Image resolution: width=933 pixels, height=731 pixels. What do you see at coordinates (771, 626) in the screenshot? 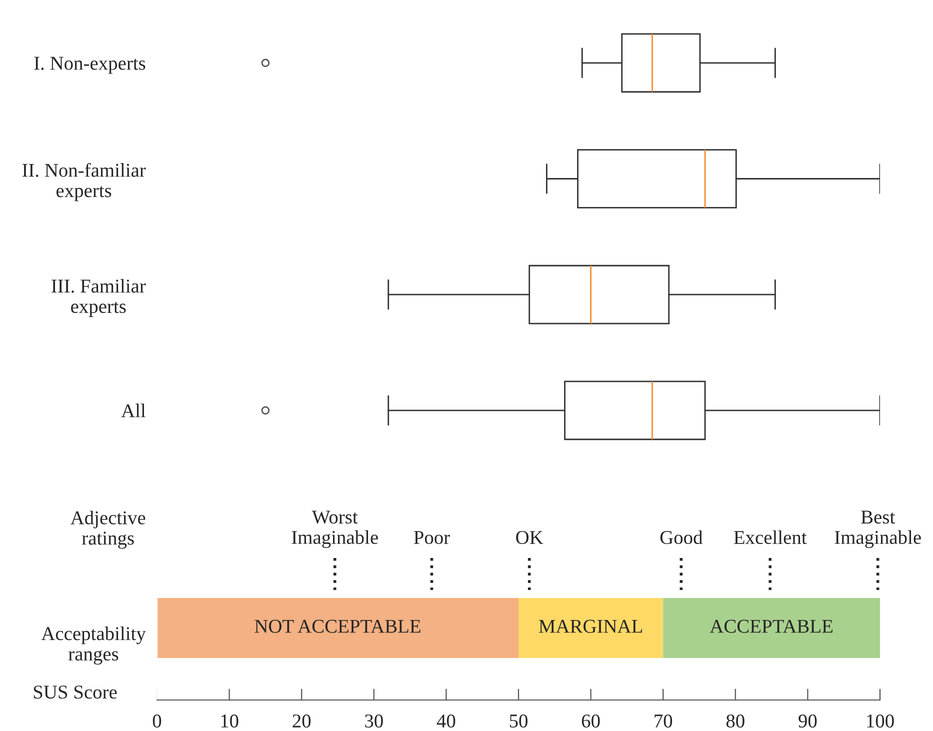
I see `band-label: ACCEPTABLE` at bounding box center [771, 626].